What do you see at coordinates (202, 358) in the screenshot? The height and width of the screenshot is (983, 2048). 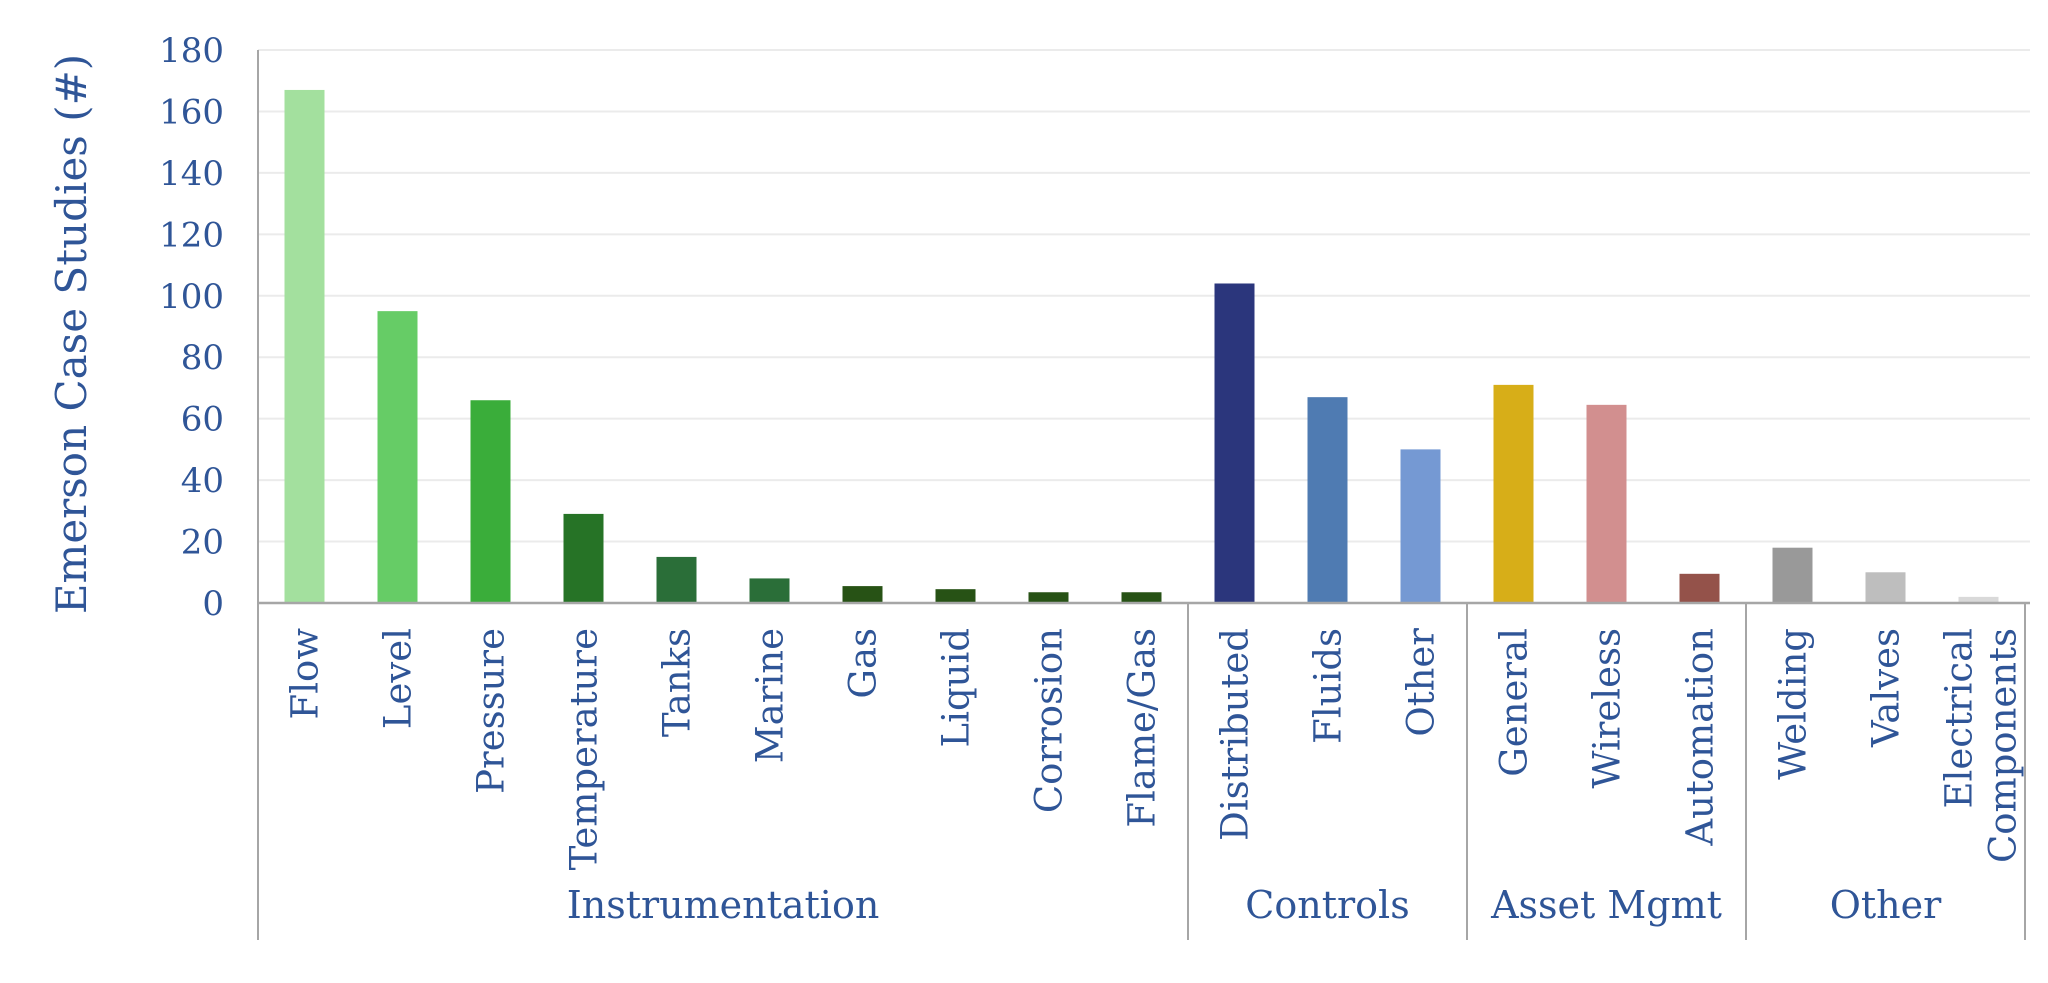 I see `y-tick-label: 80` at bounding box center [202, 358].